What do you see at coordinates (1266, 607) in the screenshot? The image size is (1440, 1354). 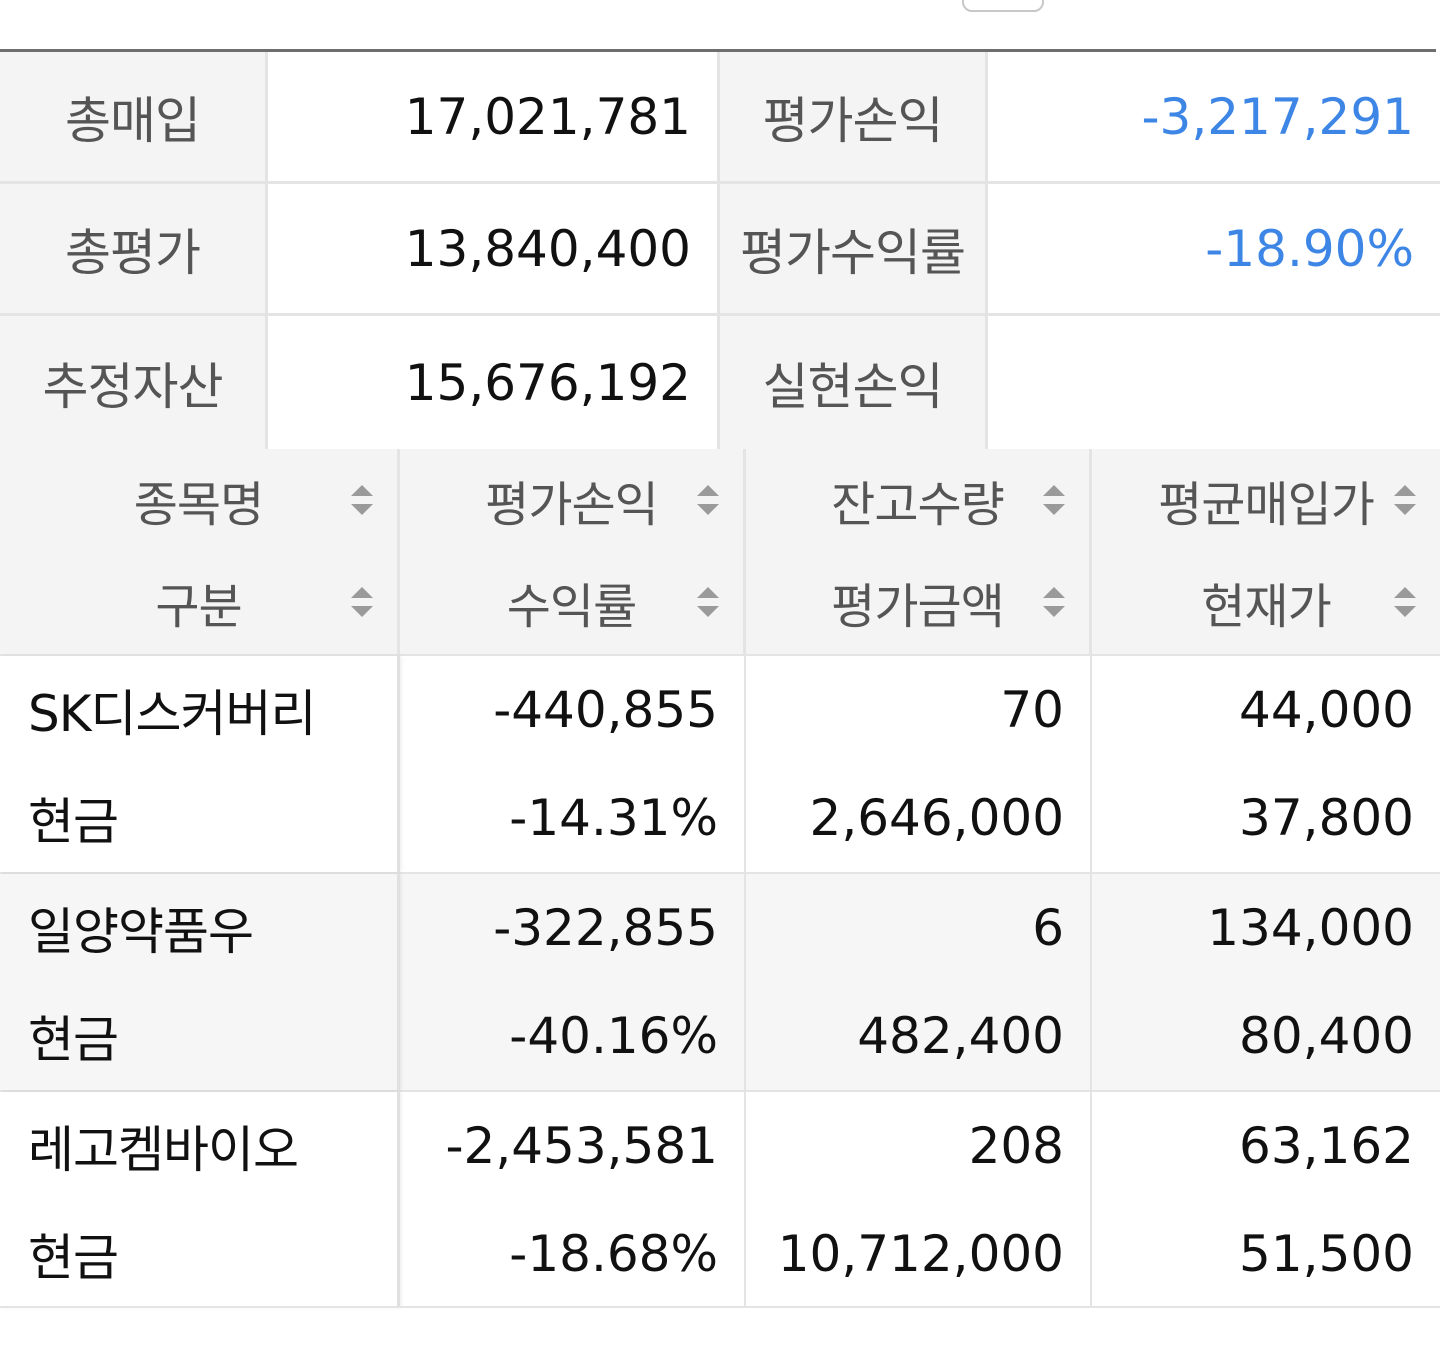 I see `header-label: 현재가` at bounding box center [1266, 607].